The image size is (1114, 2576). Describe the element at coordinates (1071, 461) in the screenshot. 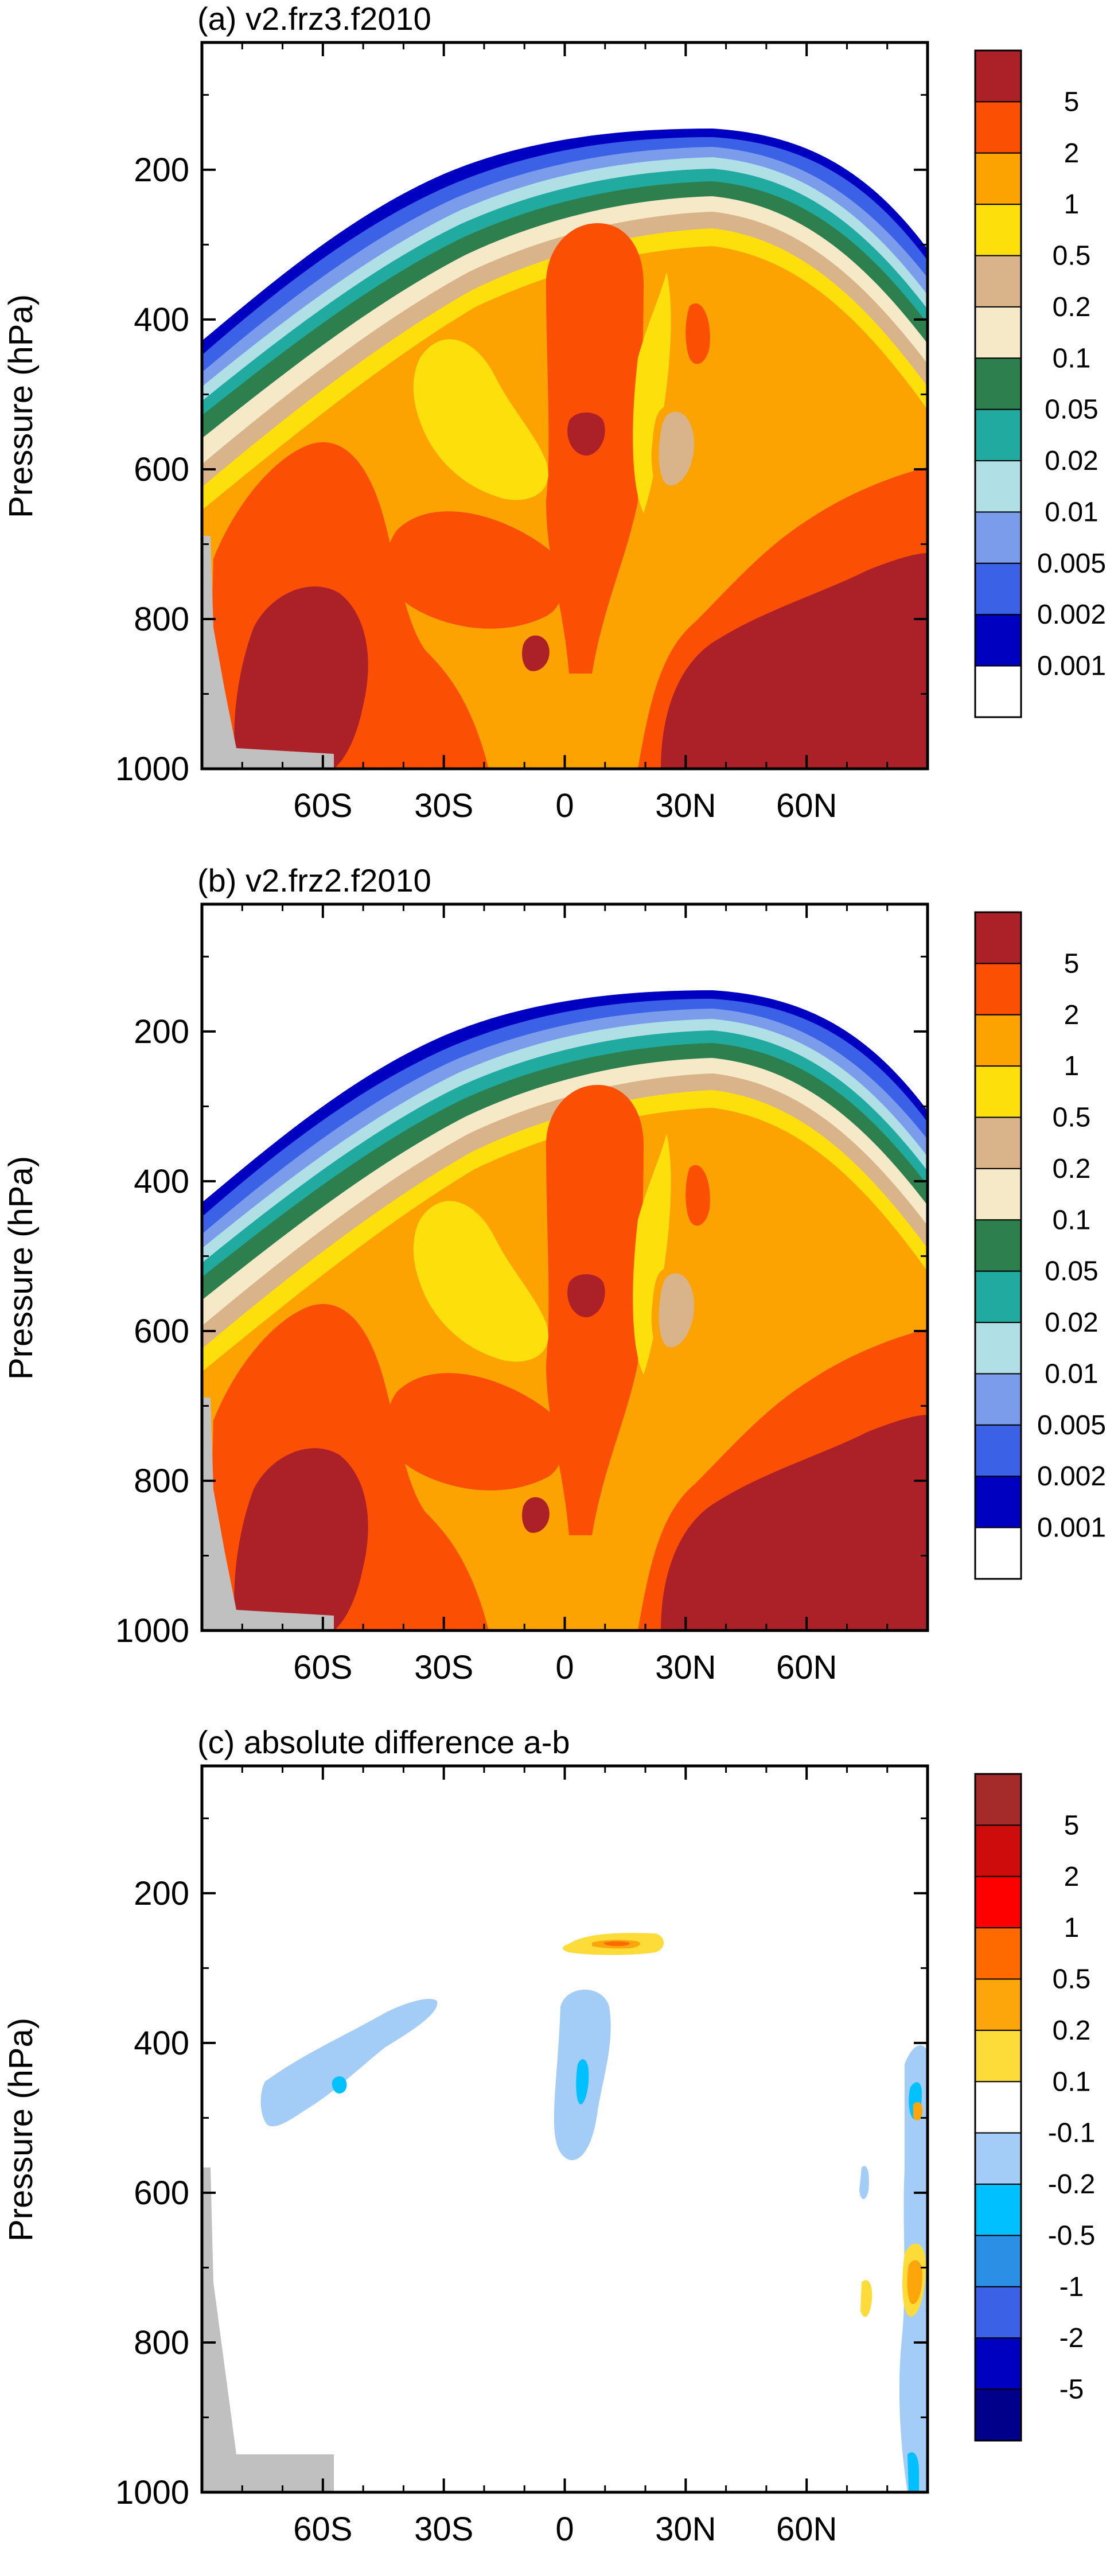

I see `colorbar-label: 0.02` at that location.